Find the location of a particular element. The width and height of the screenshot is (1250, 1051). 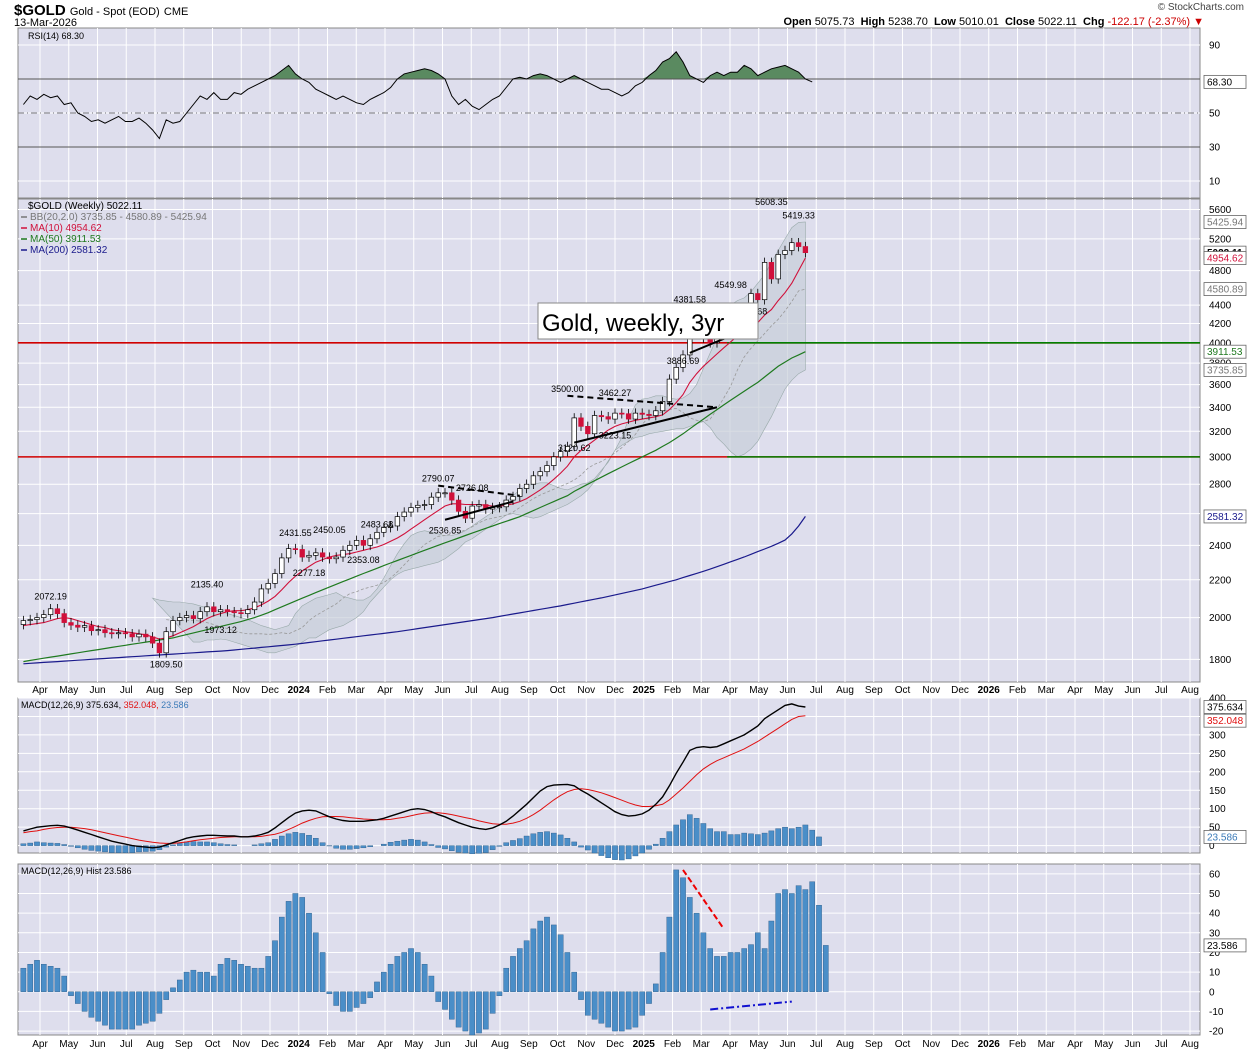

x-tick-label: Jun is located at coordinates (787, 1044).